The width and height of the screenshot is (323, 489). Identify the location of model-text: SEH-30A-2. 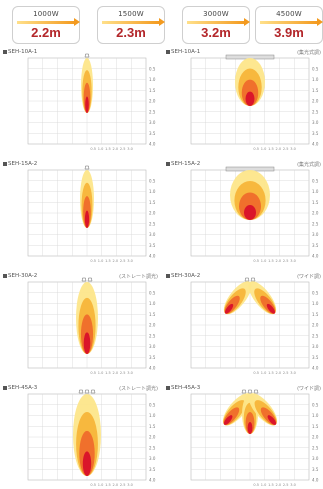
(186, 276).